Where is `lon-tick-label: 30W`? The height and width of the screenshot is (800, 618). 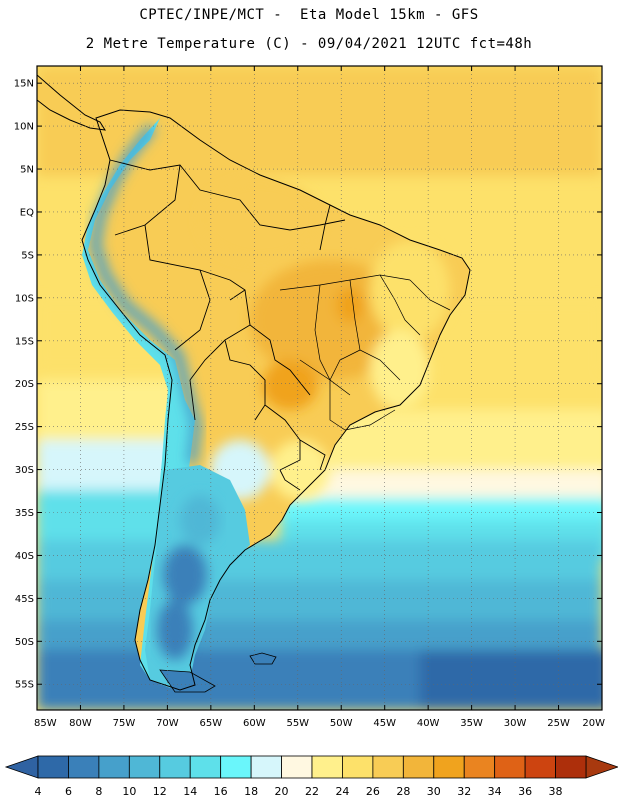 lon-tick-label: 30W is located at coordinates (515, 723).